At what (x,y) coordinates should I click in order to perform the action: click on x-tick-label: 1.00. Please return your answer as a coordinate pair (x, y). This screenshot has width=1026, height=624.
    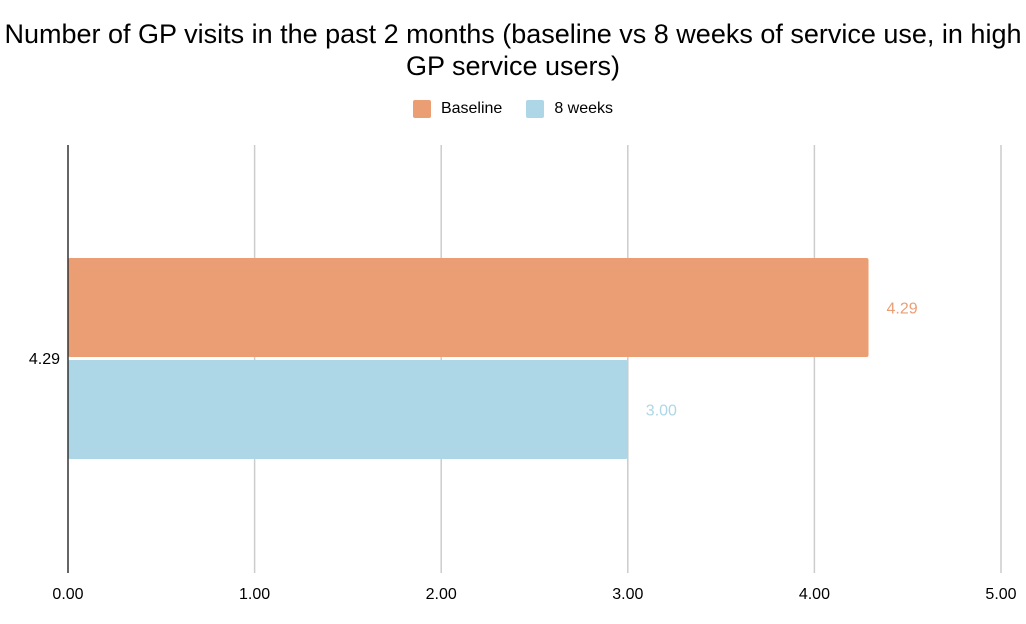
    Looking at the image, I should click on (254, 594).